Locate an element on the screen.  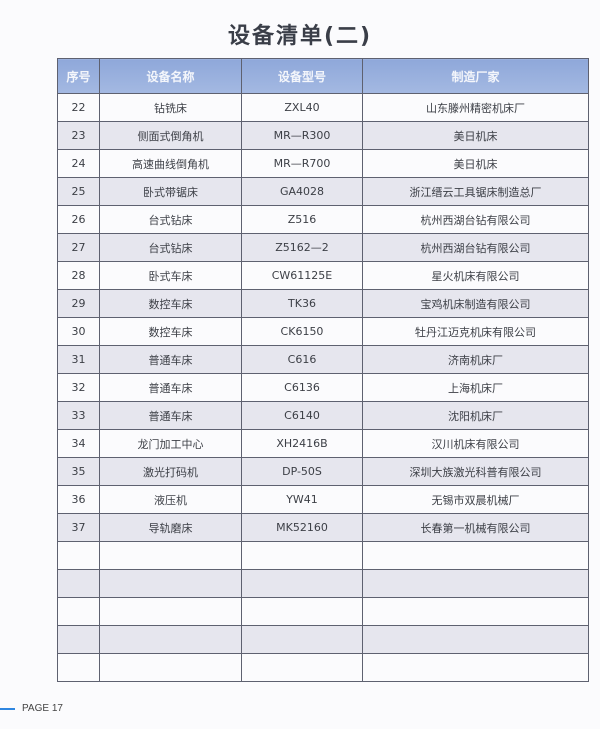
header-model: 设备型号 is located at coordinates (302, 76).